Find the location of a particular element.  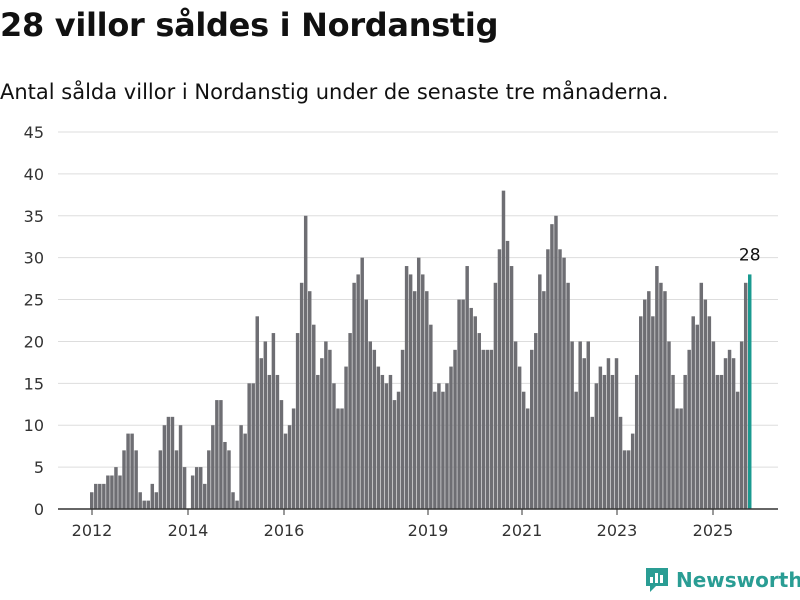

y-tick-label: 0 is located at coordinates (39, 509).